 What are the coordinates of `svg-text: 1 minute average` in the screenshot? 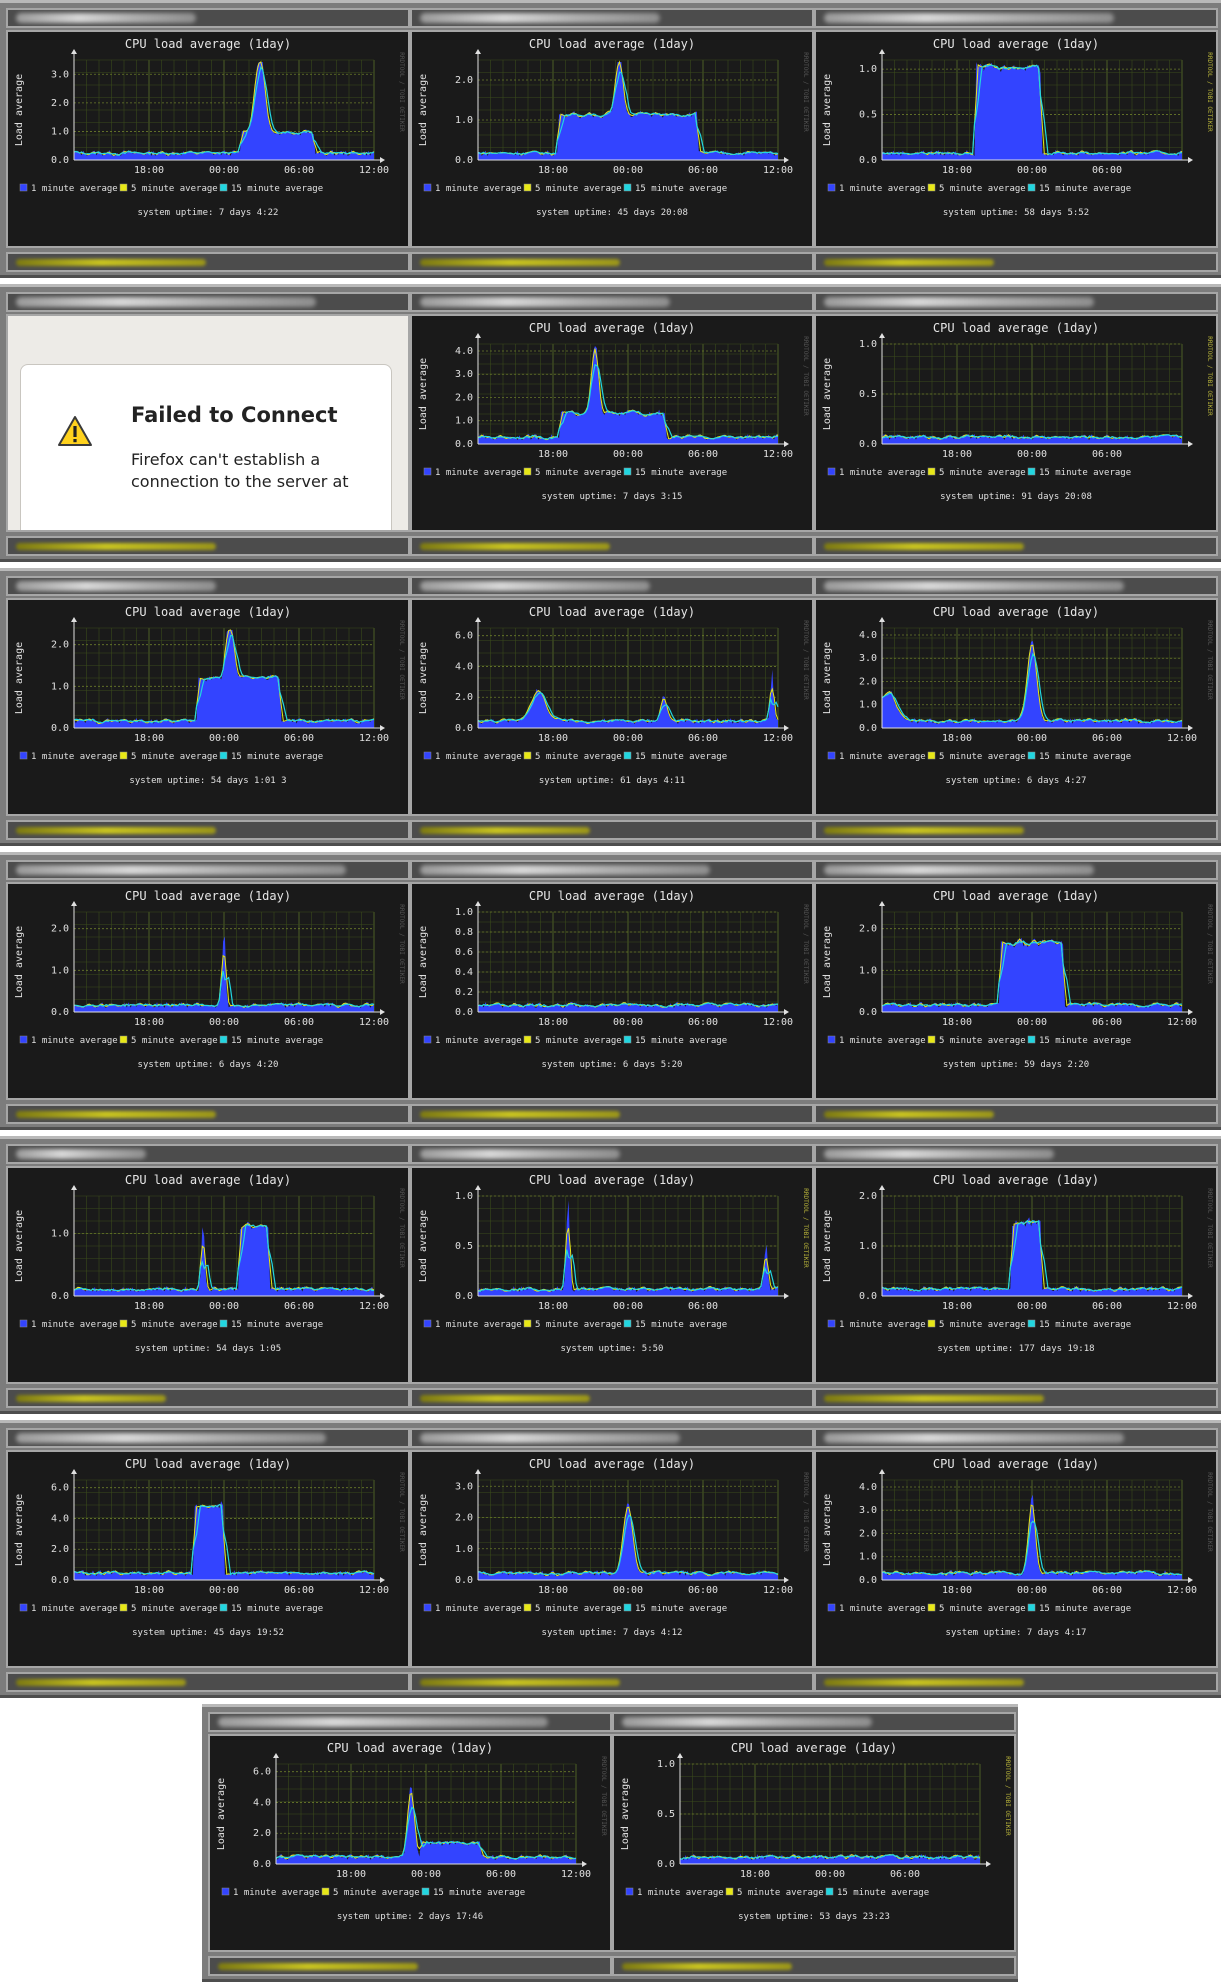 It's located at (74, 1041).